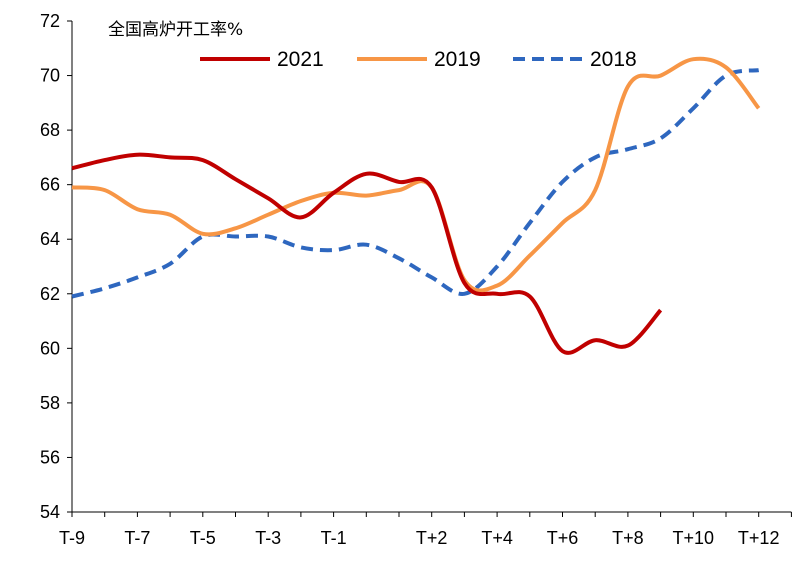  What do you see at coordinates (497, 538) in the screenshot?
I see `x-tick-label: T+4` at bounding box center [497, 538].